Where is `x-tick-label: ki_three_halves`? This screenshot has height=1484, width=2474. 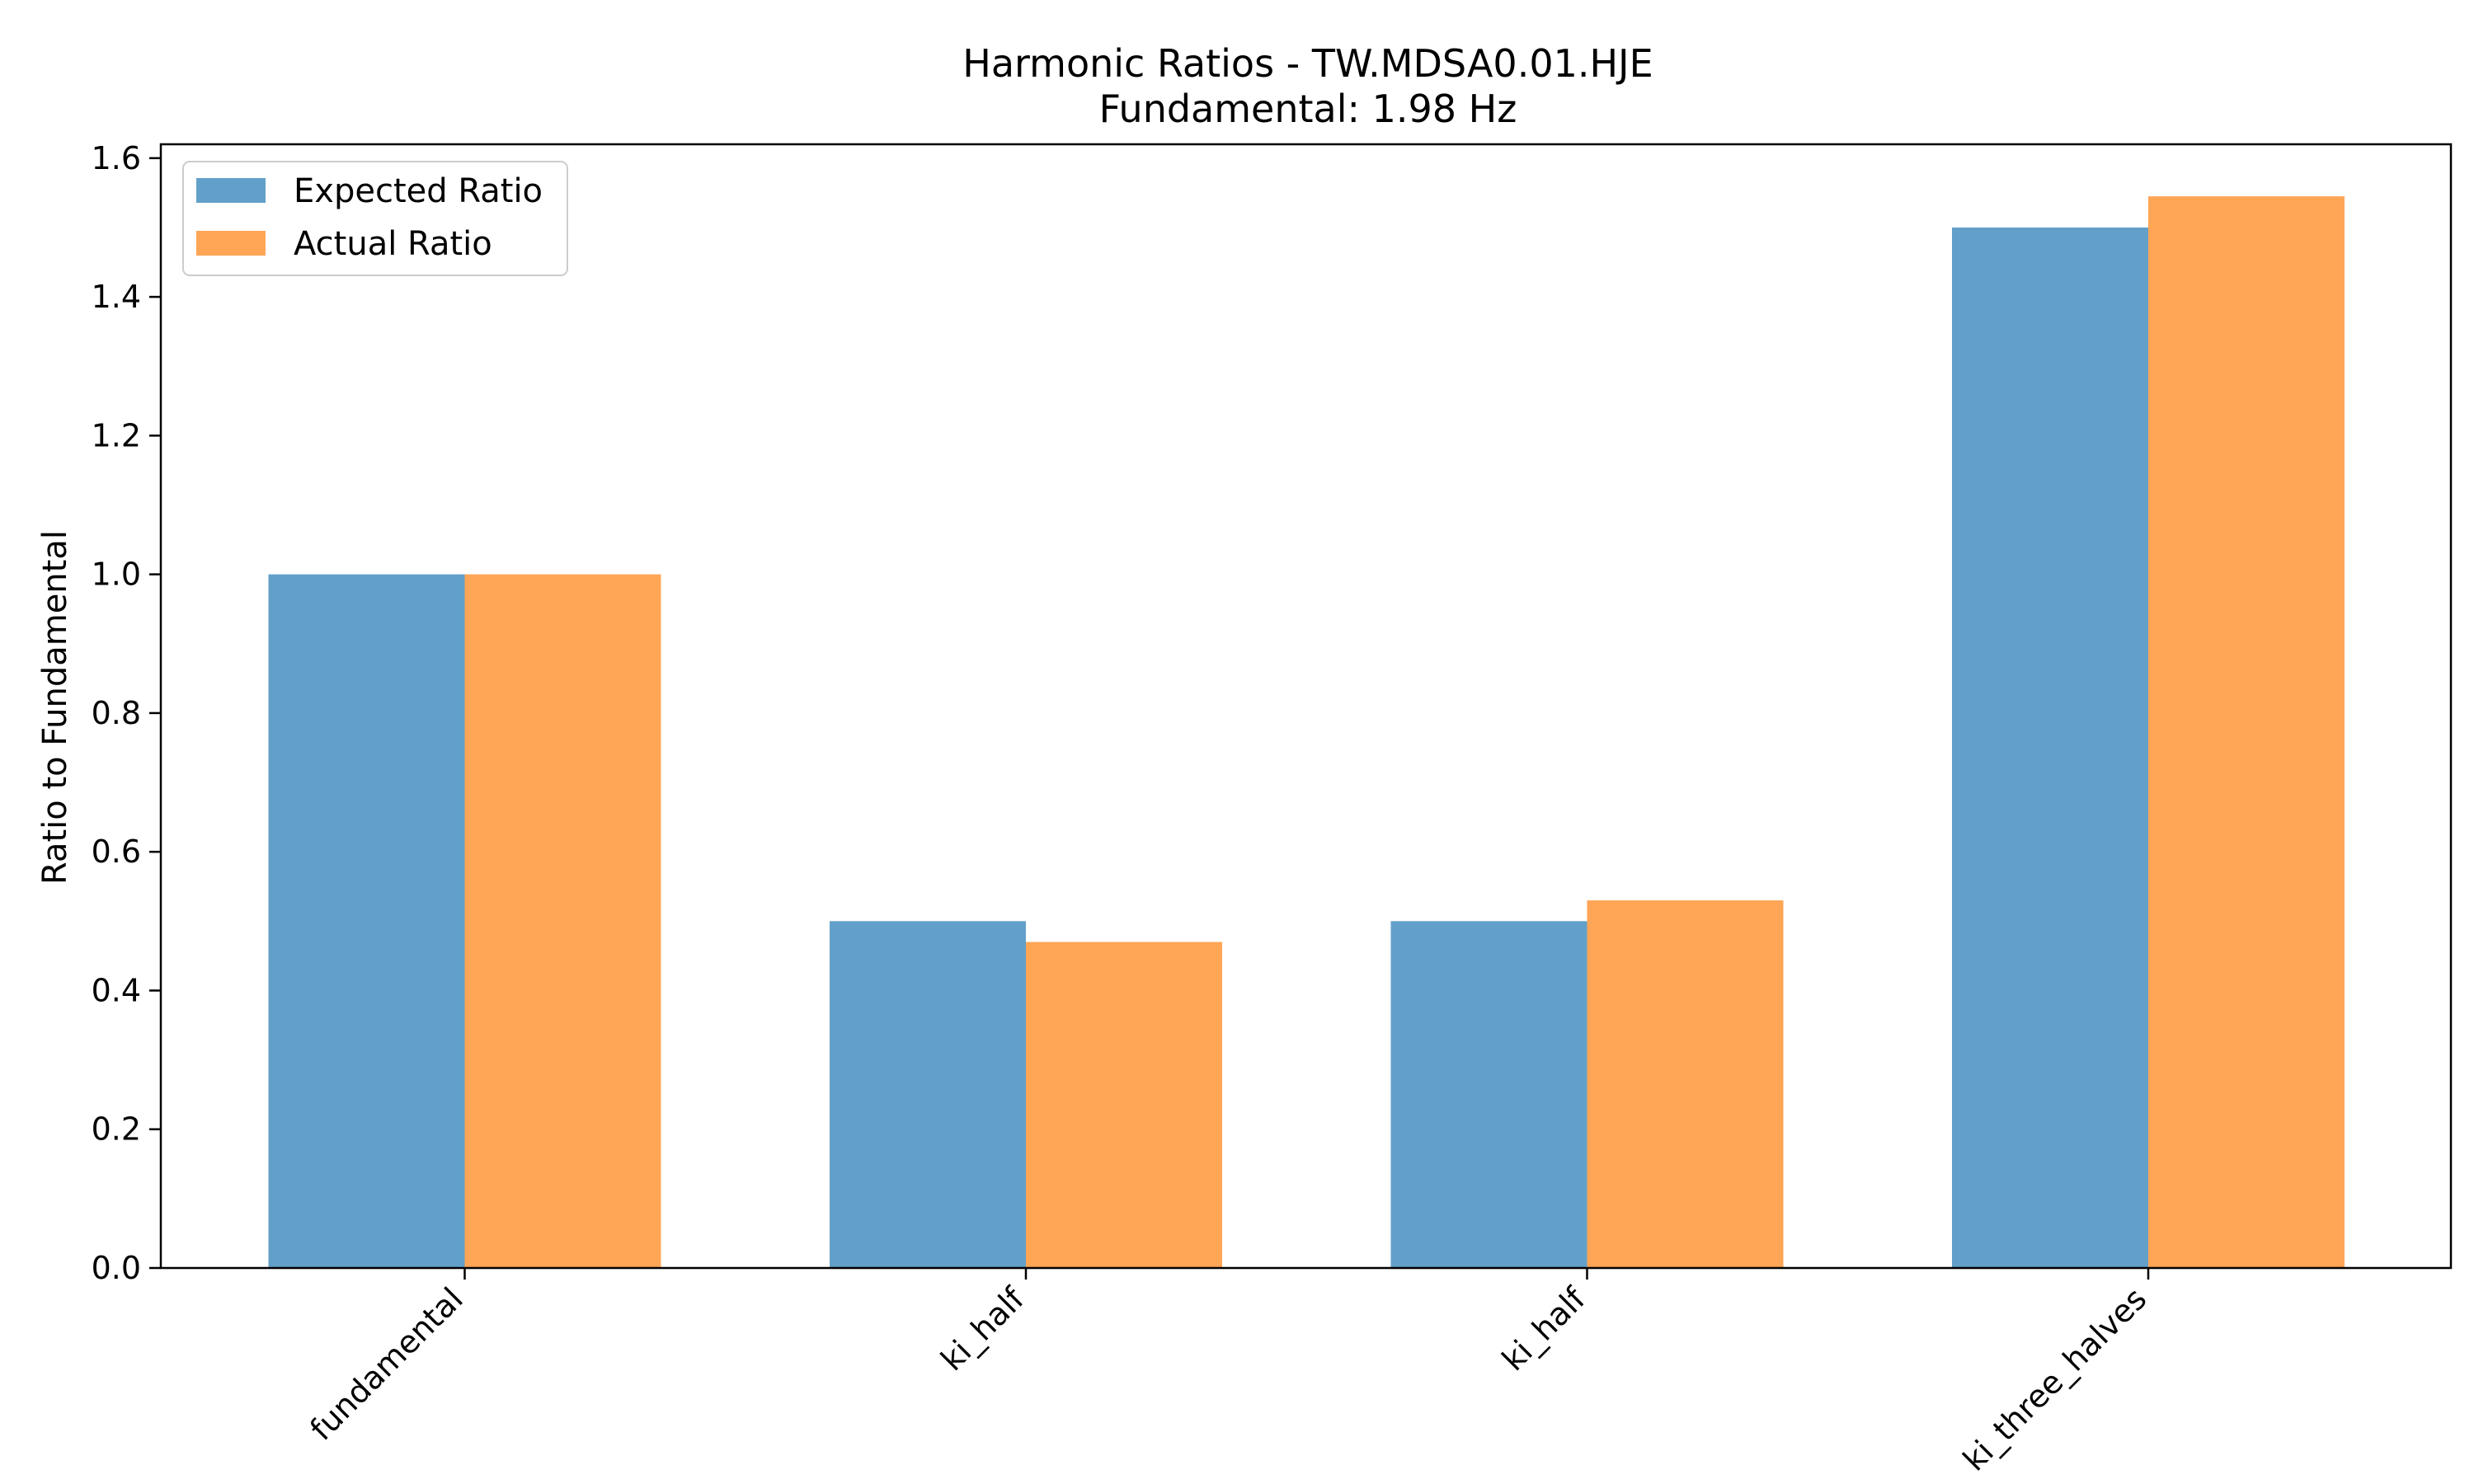 x-tick-label: ki_three_halves is located at coordinates (2054, 1378).